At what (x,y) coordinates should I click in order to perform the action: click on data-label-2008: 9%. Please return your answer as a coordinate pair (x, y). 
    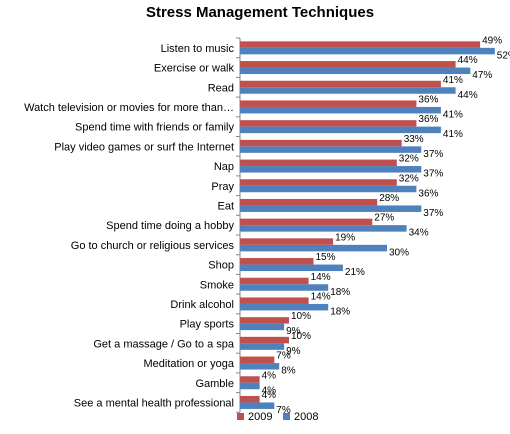
    Looking at the image, I should click on (293, 351).